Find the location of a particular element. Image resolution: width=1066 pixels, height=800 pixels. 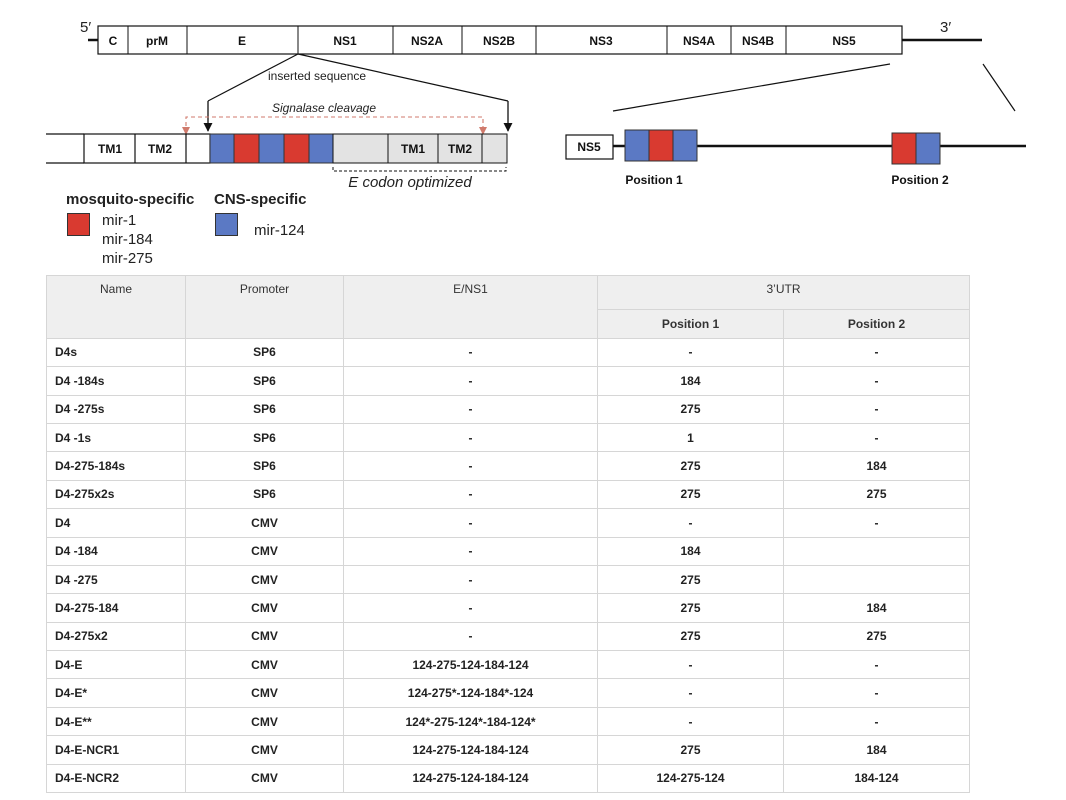

header-3utr: 3’UTR is located at coordinates (783, 292).